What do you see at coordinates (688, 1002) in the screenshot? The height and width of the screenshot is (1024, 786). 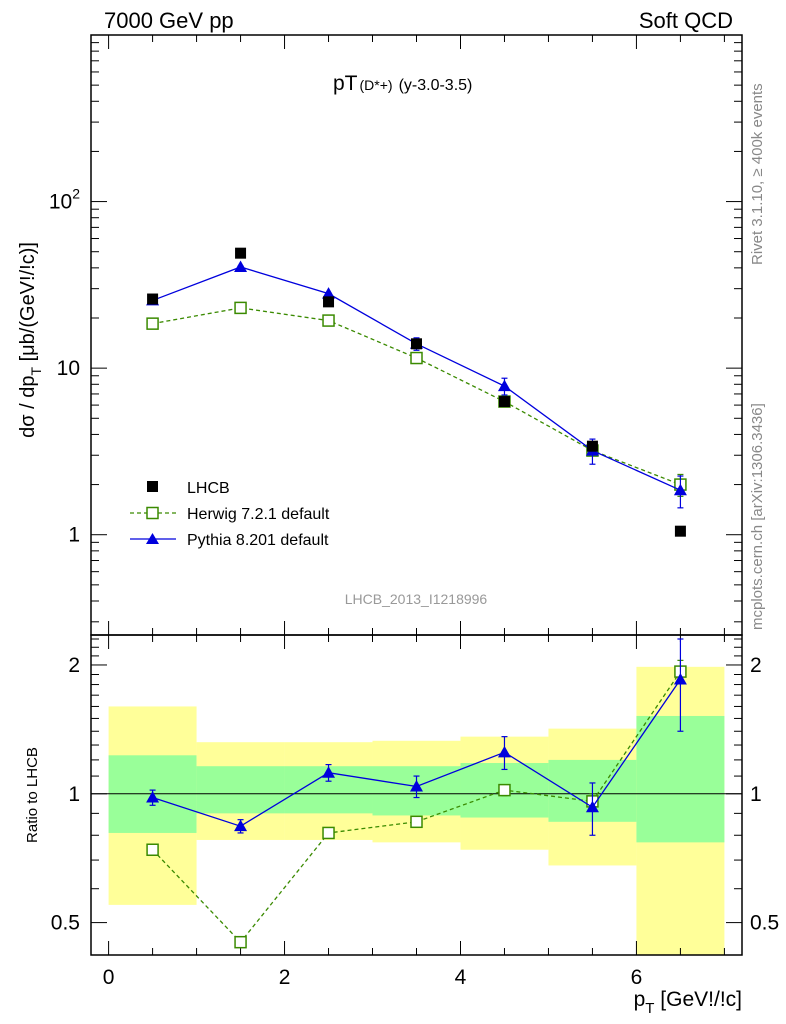 I see `x-axis-label: pT [GeV!/!c]` at bounding box center [688, 1002].